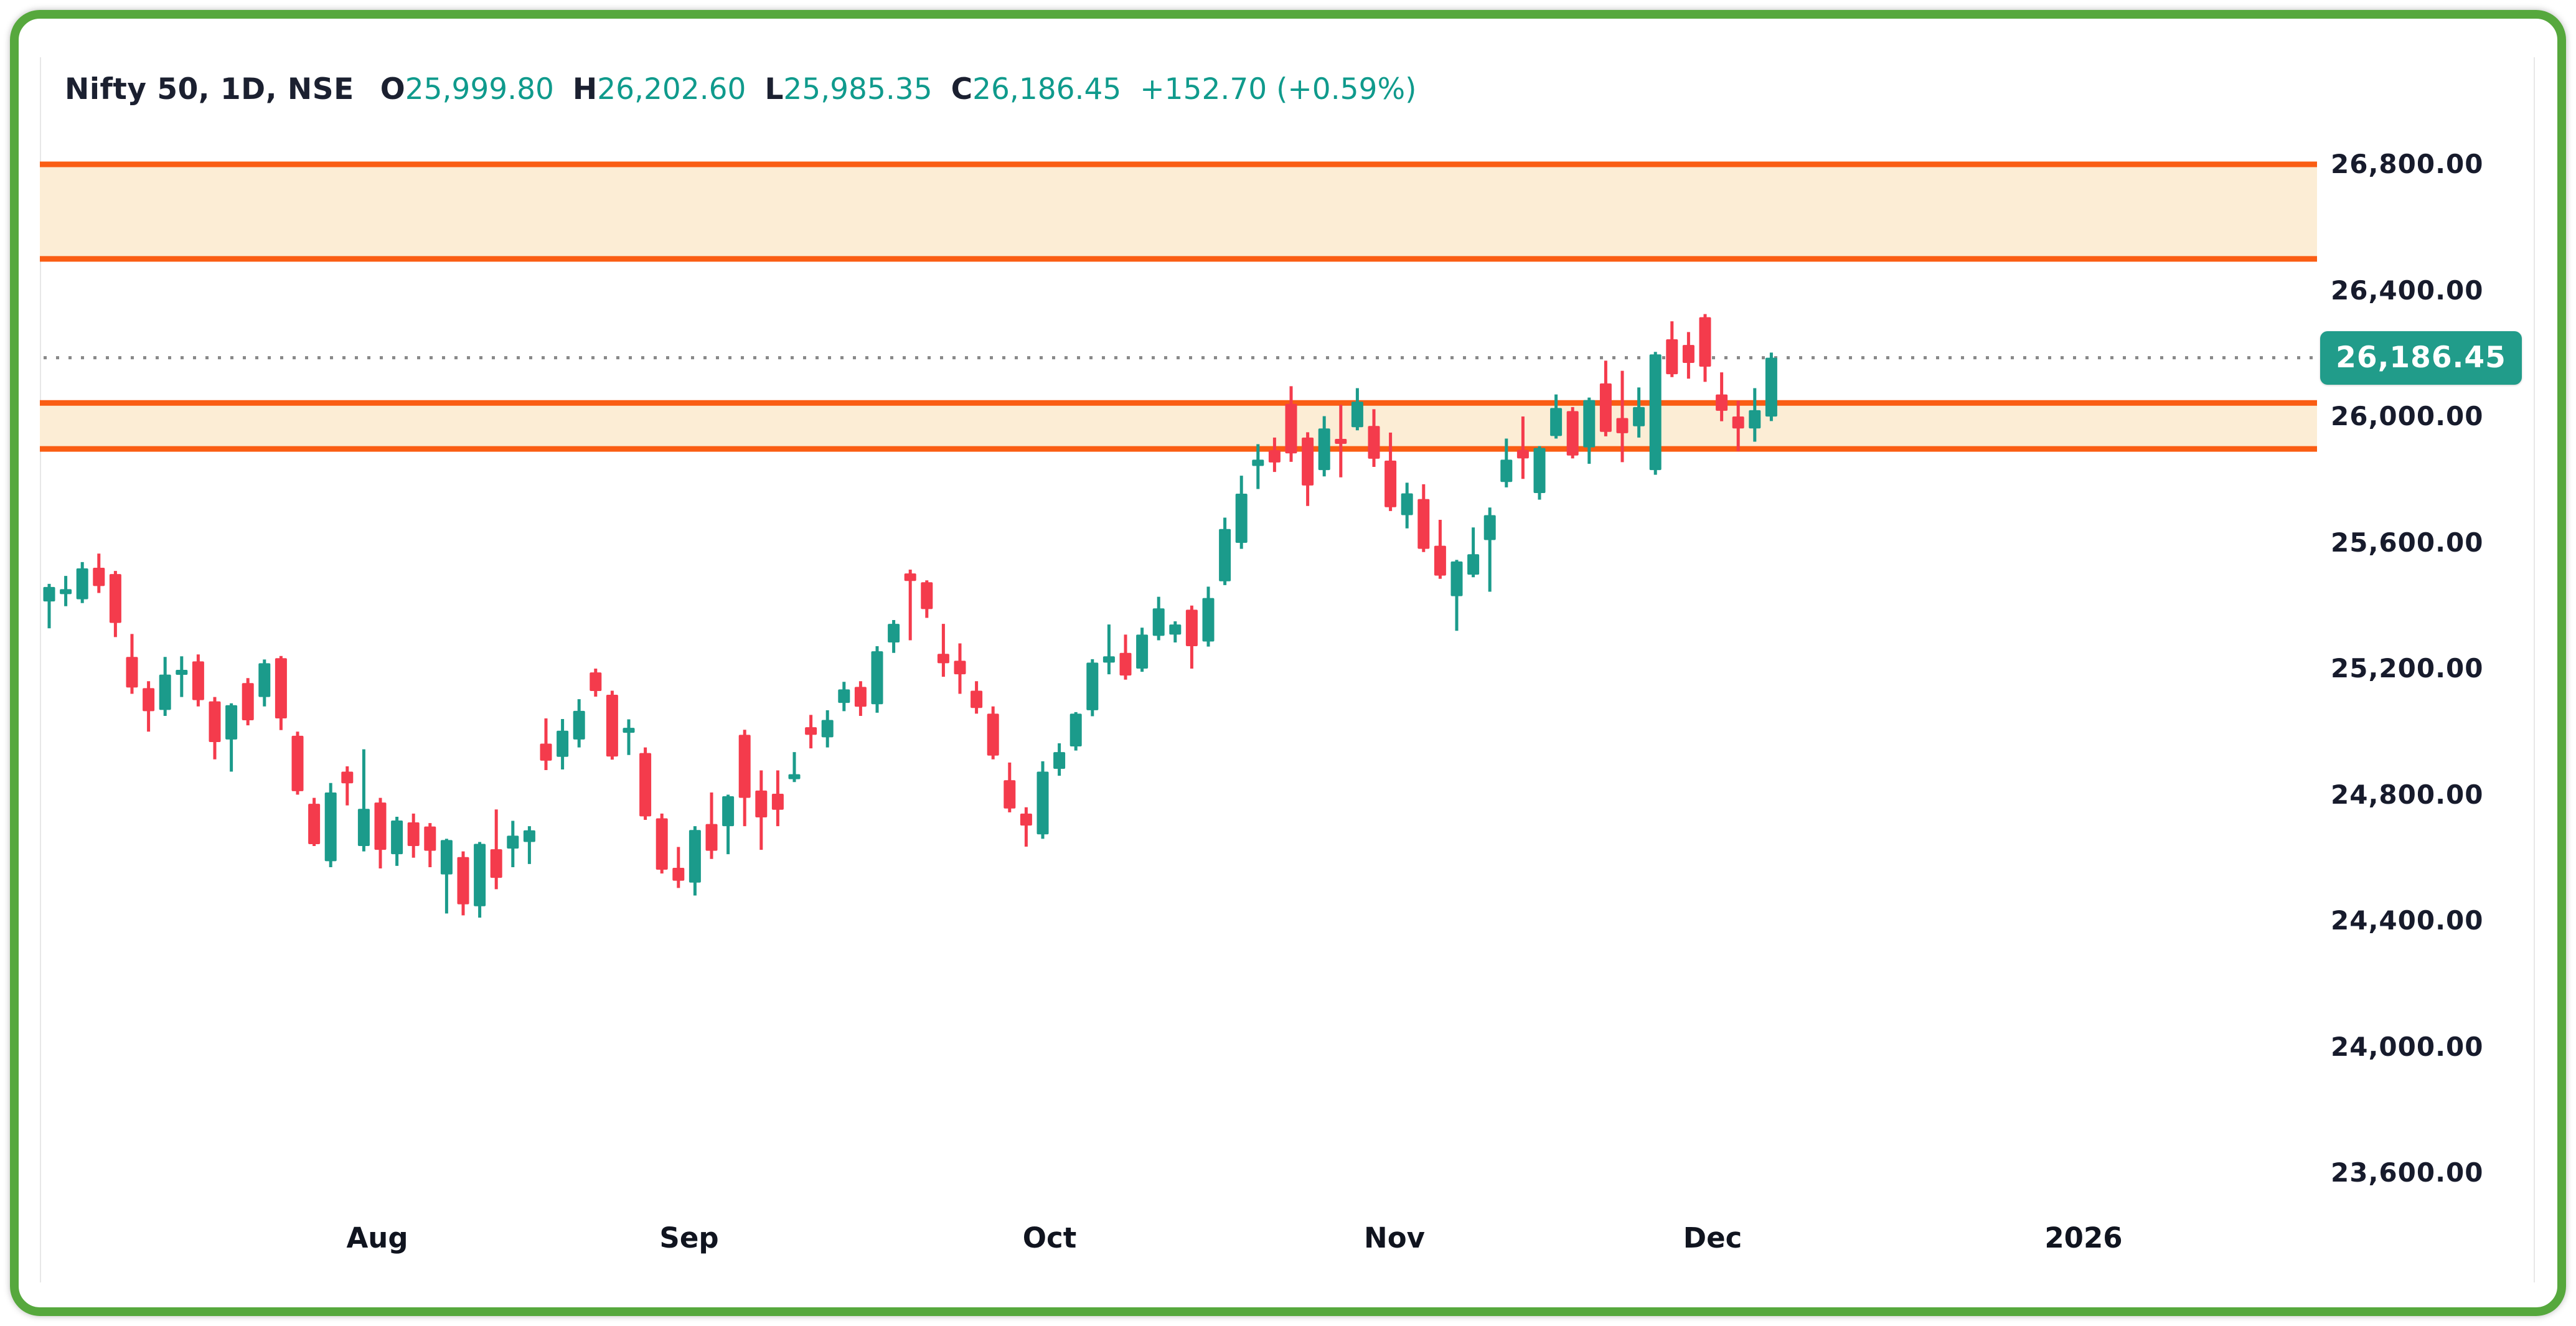  What do you see at coordinates (2407, 920) in the screenshot?
I see `price-tick-24400: 24,400.00` at bounding box center [2407, 920].